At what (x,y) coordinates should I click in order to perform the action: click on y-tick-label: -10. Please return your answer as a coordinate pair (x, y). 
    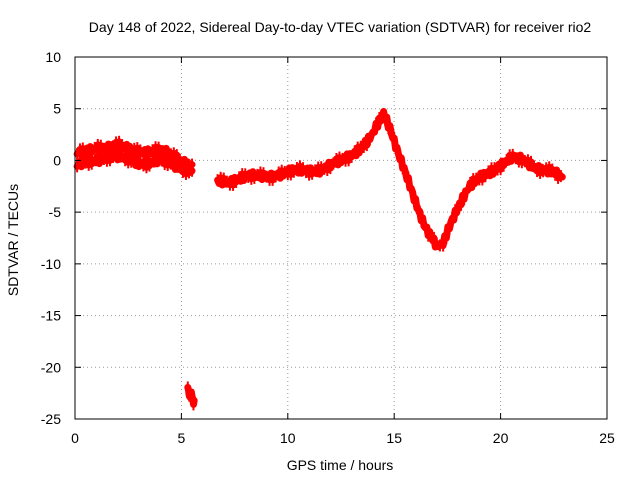
    Looking at the image, I should click on (51, 264).